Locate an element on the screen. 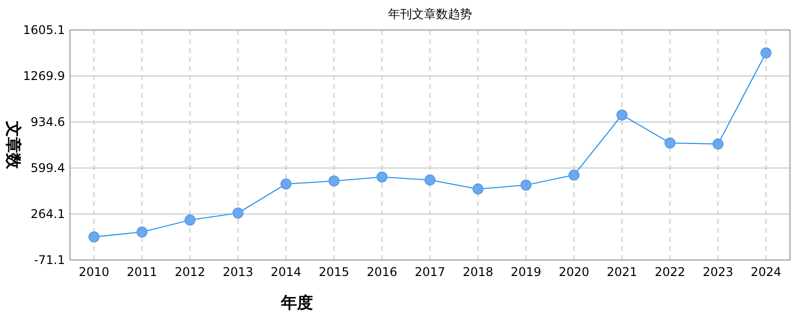 Image resolution: width=806 pixels, height=330 pixels. x-tick-label: 2017 is located at coordinates (430, 272).